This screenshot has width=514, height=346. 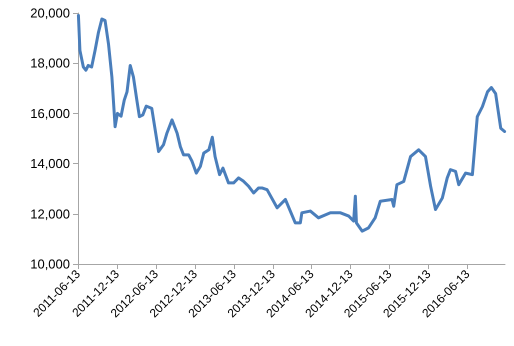 What do you see at coordinates (50, 264) in the screenshot?
I see `y-tick-label: 10,000` at bounding box center [50, 264].